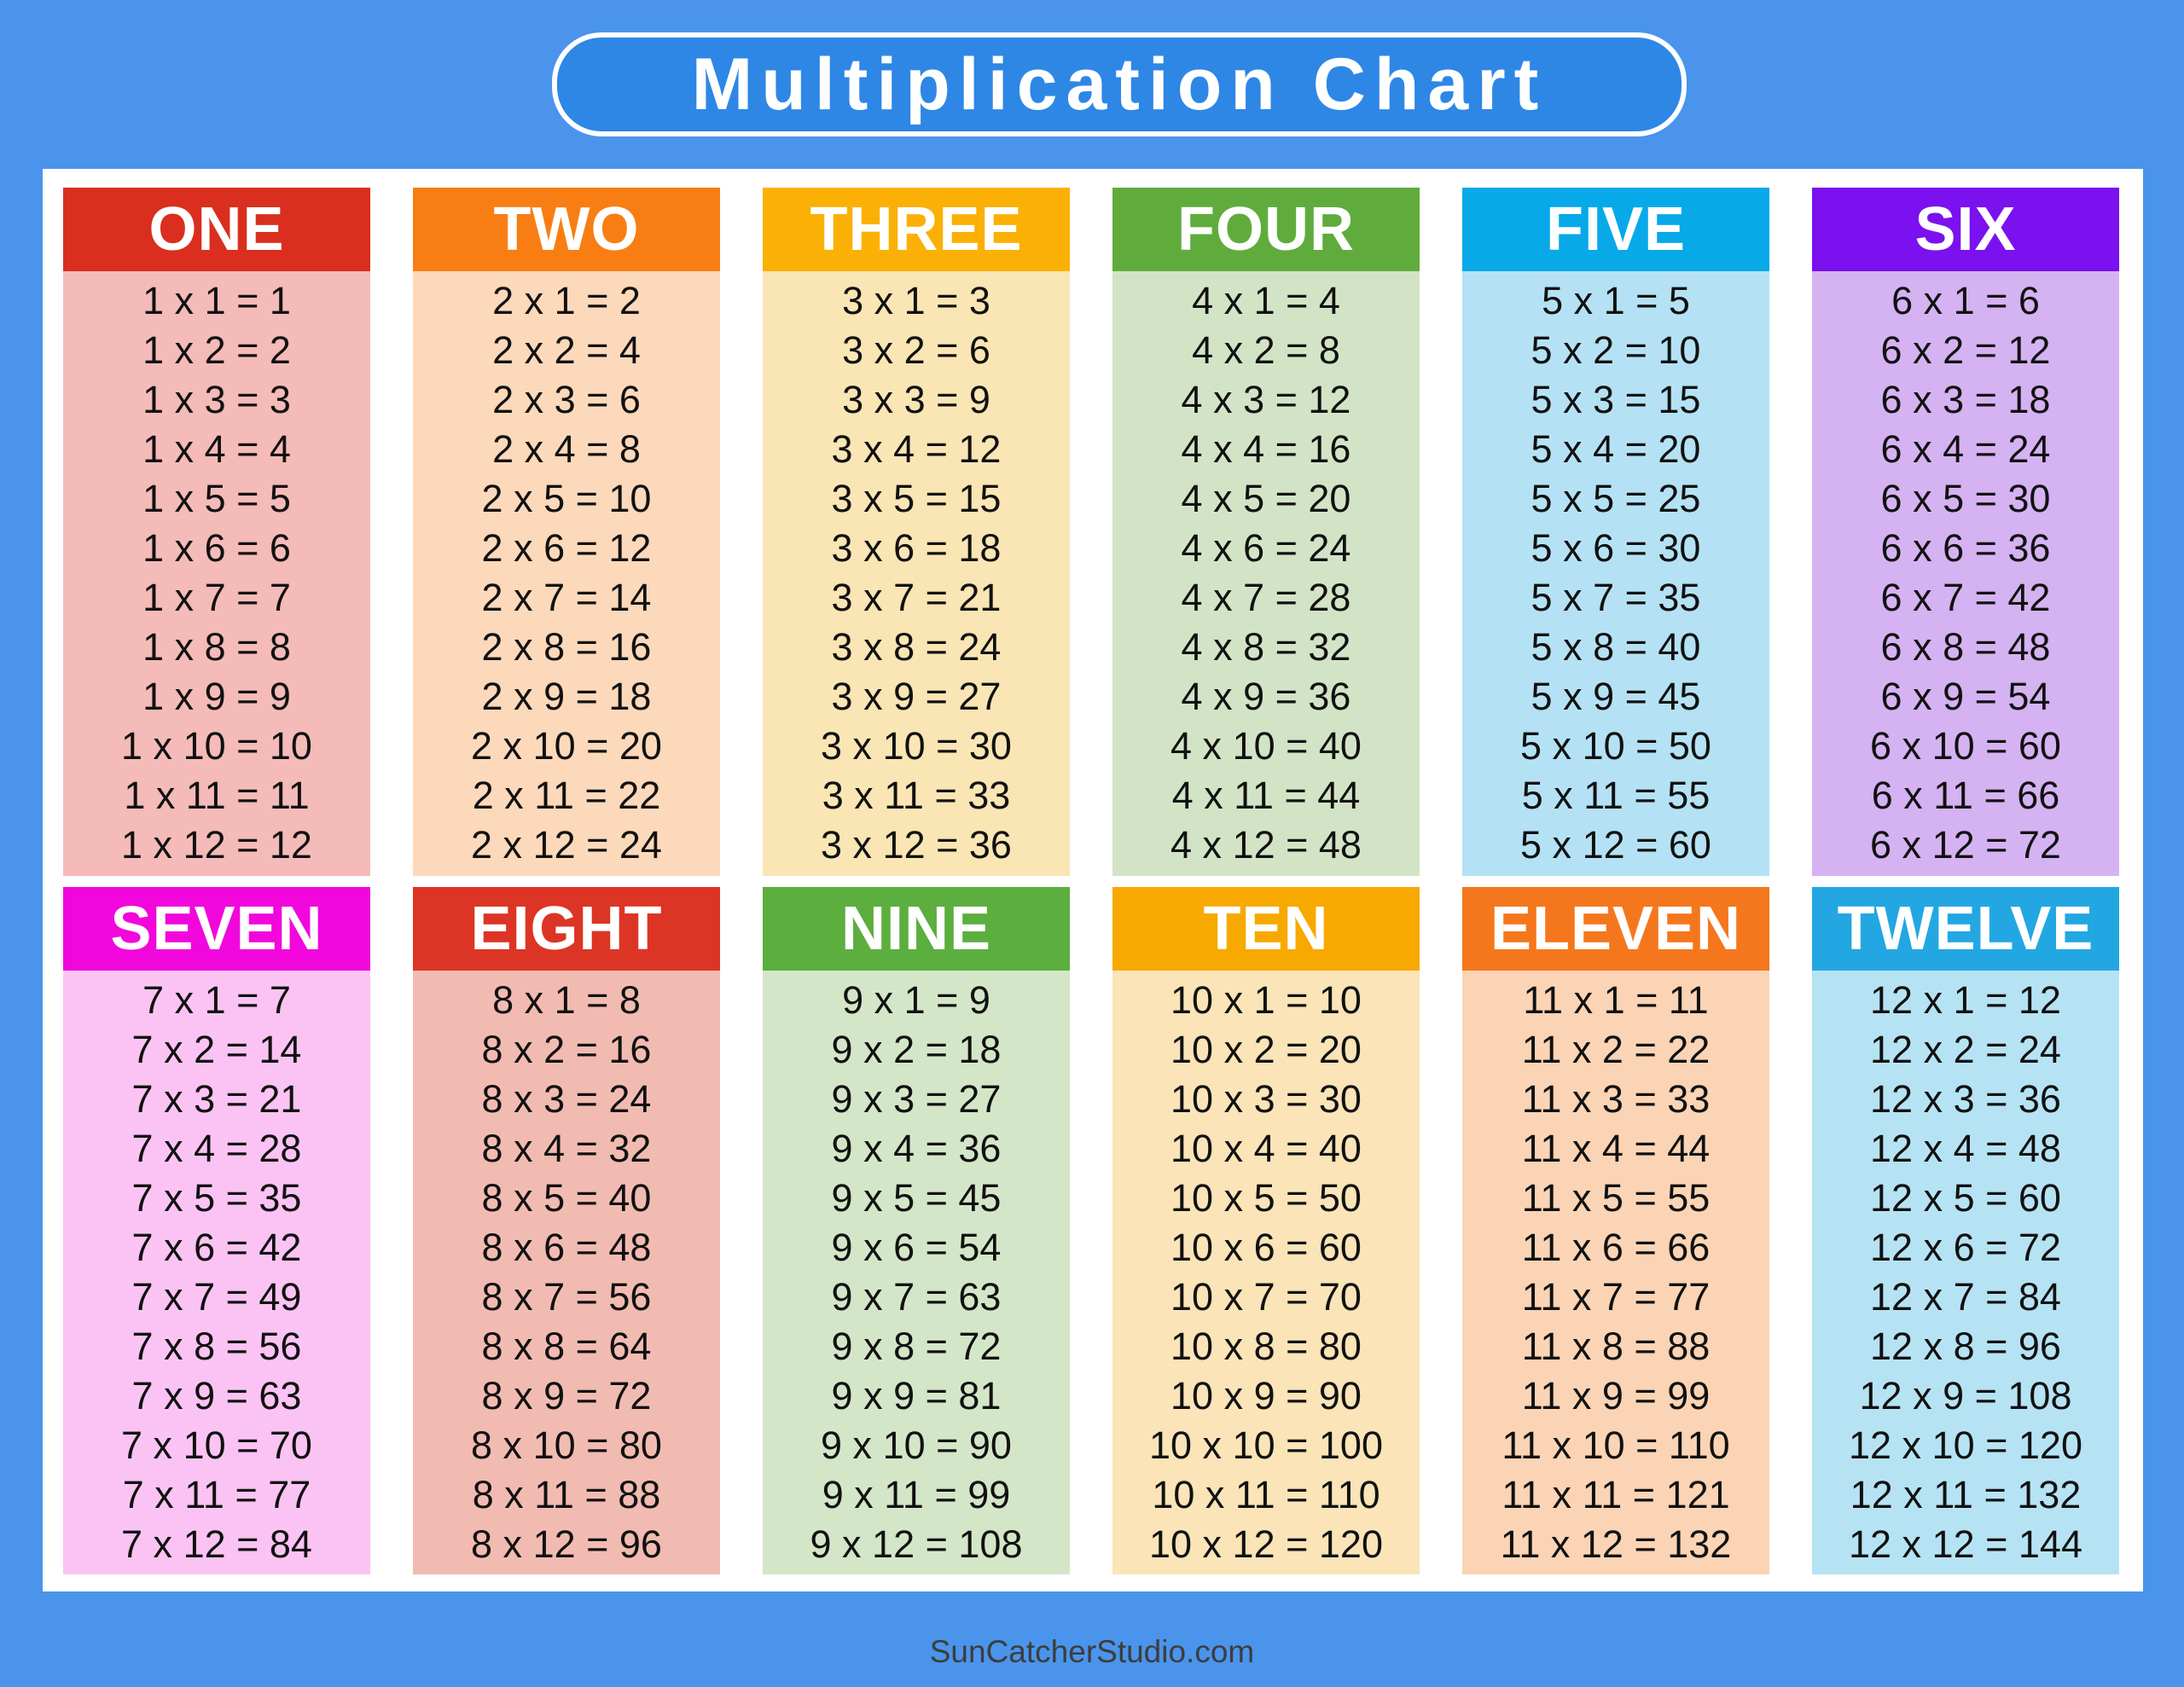 The image size is (2184, 1687). I want to click on fact-row: 2 x 2 = 4, so click(566, 350).